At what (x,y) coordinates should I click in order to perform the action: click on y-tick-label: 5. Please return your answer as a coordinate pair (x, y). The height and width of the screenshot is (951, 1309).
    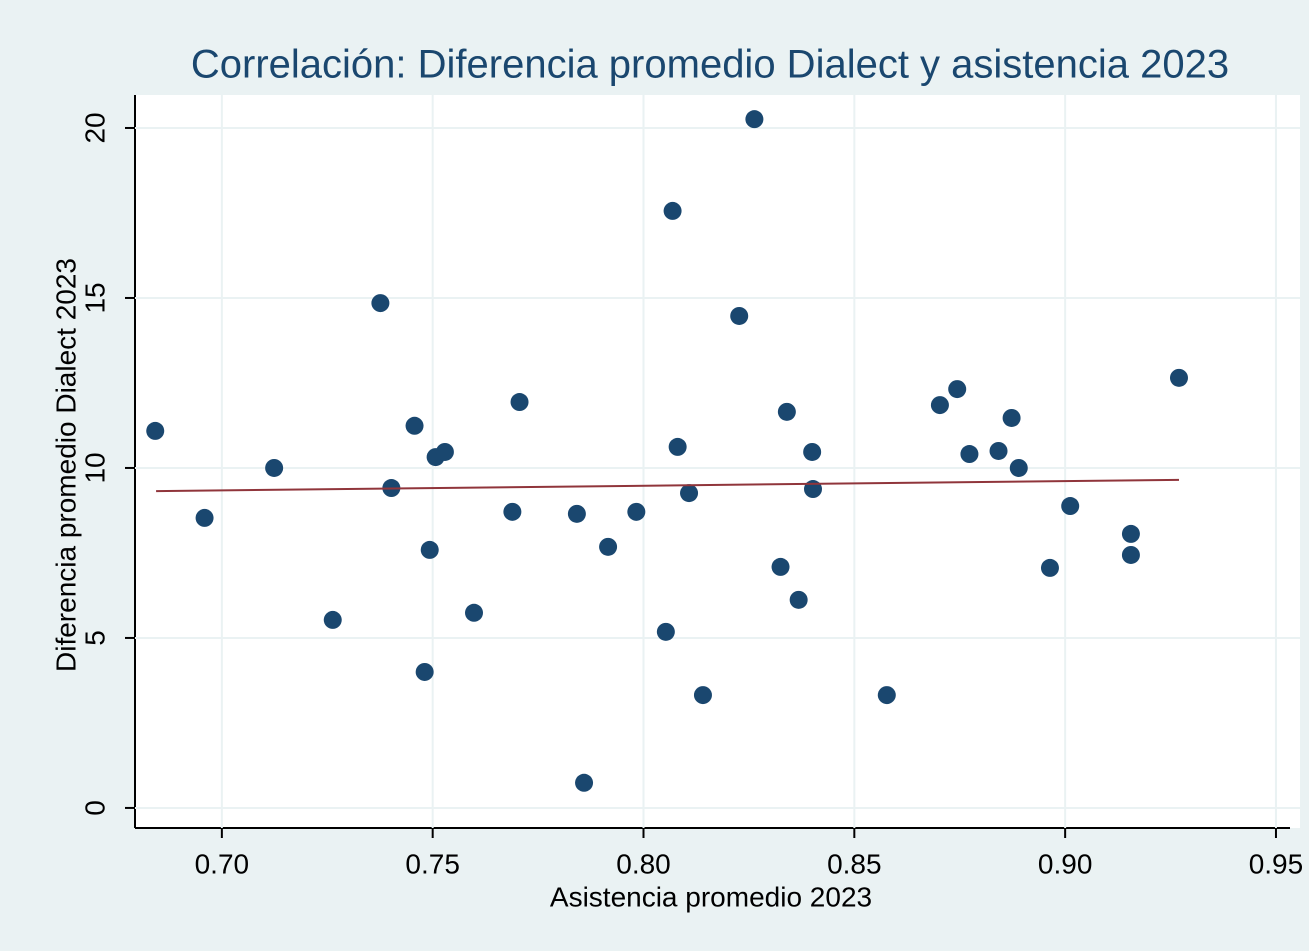
    Looking at the image, I should click on (94, 638).